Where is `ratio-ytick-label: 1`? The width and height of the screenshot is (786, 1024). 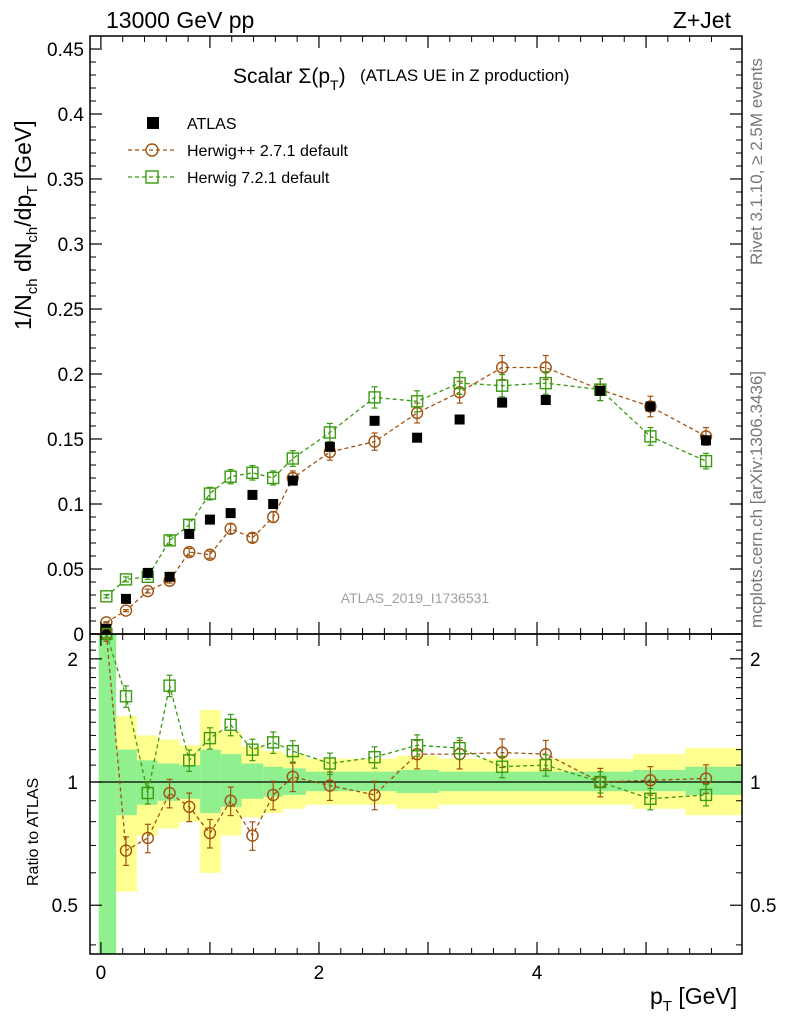 ratio-ytick-label: 1 is located at coordinates (72, 783).